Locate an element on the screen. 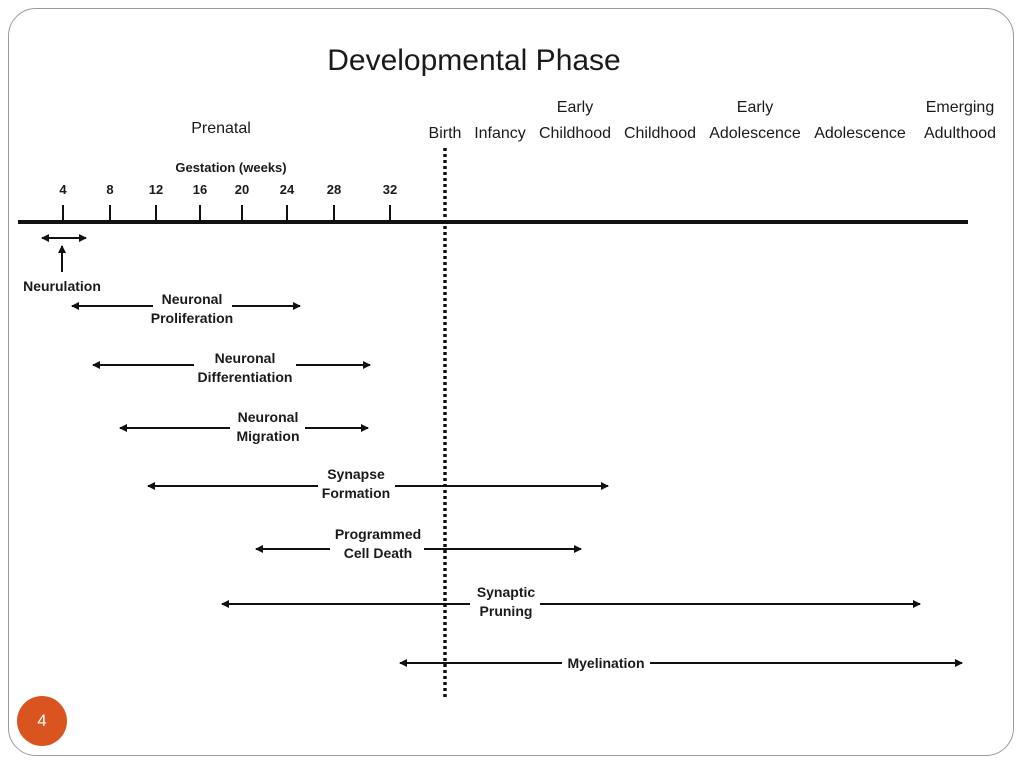  gestation-label: Gestation (weeks) is located at coordinates (230, 167).